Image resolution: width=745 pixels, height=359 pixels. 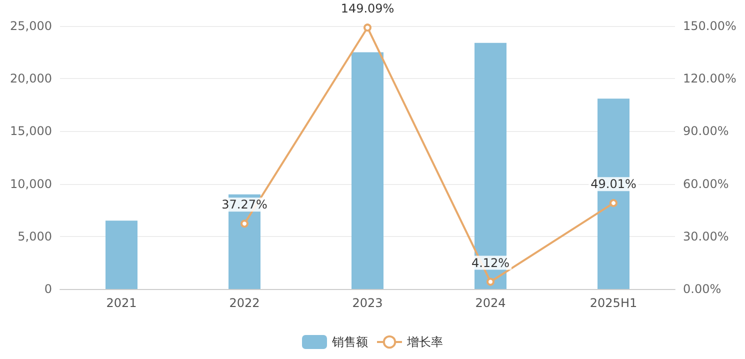 I want to click on x-tick-label: 2023, so click(x=367, y=303).